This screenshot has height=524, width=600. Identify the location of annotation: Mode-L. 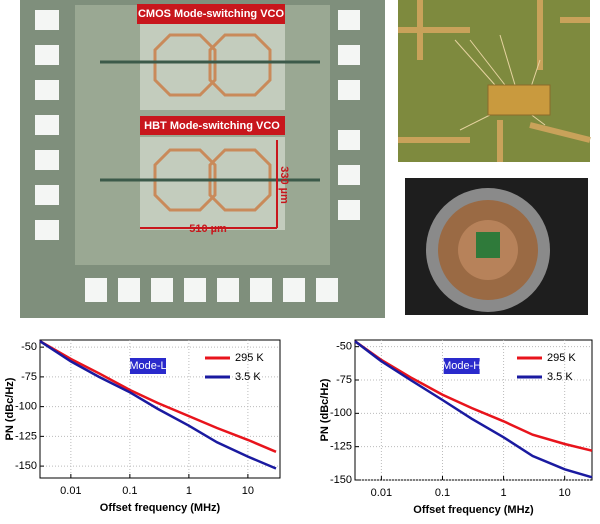
(147, 366).